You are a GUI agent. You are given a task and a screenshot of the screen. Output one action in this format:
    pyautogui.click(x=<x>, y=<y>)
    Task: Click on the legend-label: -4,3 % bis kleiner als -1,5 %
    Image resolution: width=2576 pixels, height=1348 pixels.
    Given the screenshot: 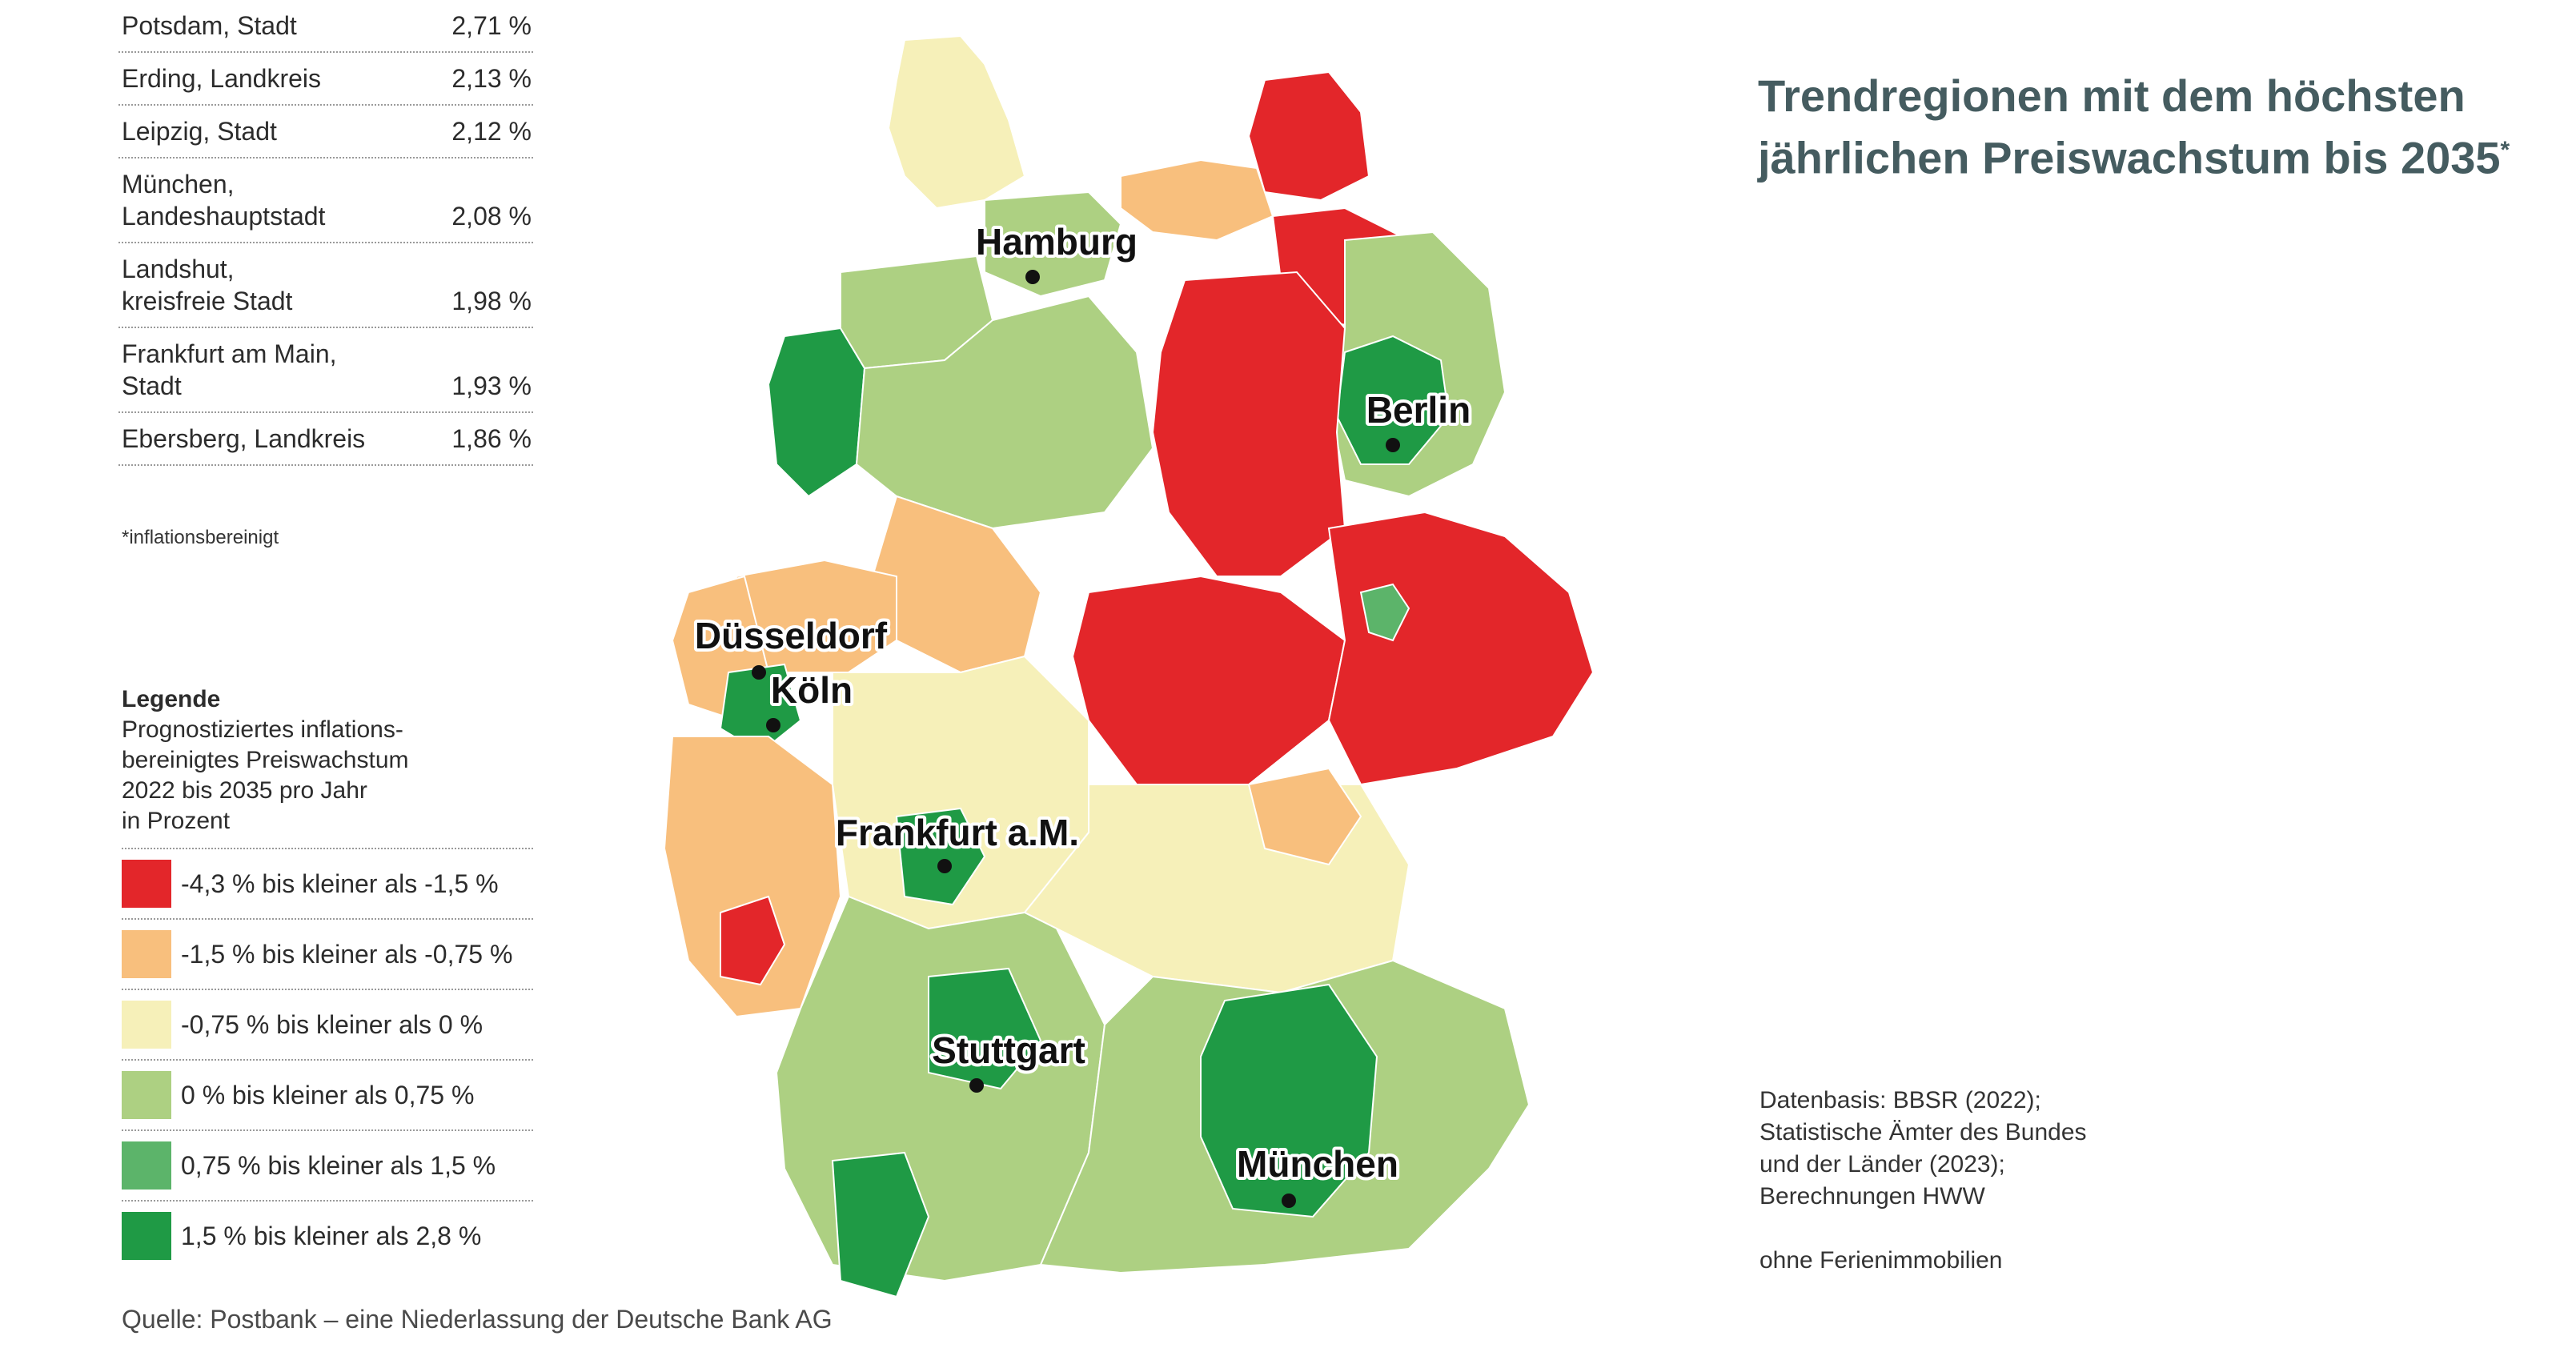 What is the action you would take?
    pyautogui.click(x=340, y=883)
    